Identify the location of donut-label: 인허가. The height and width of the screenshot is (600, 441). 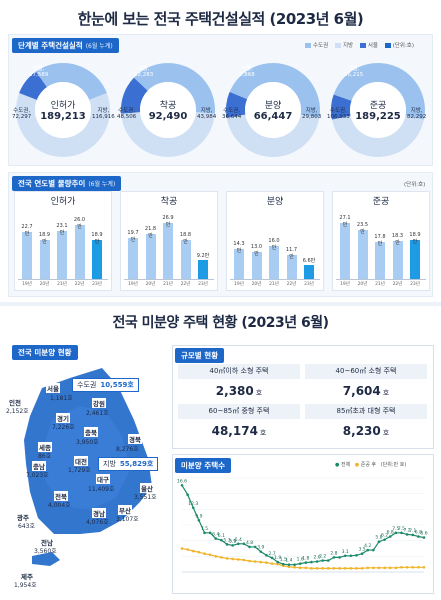
(63, 106).